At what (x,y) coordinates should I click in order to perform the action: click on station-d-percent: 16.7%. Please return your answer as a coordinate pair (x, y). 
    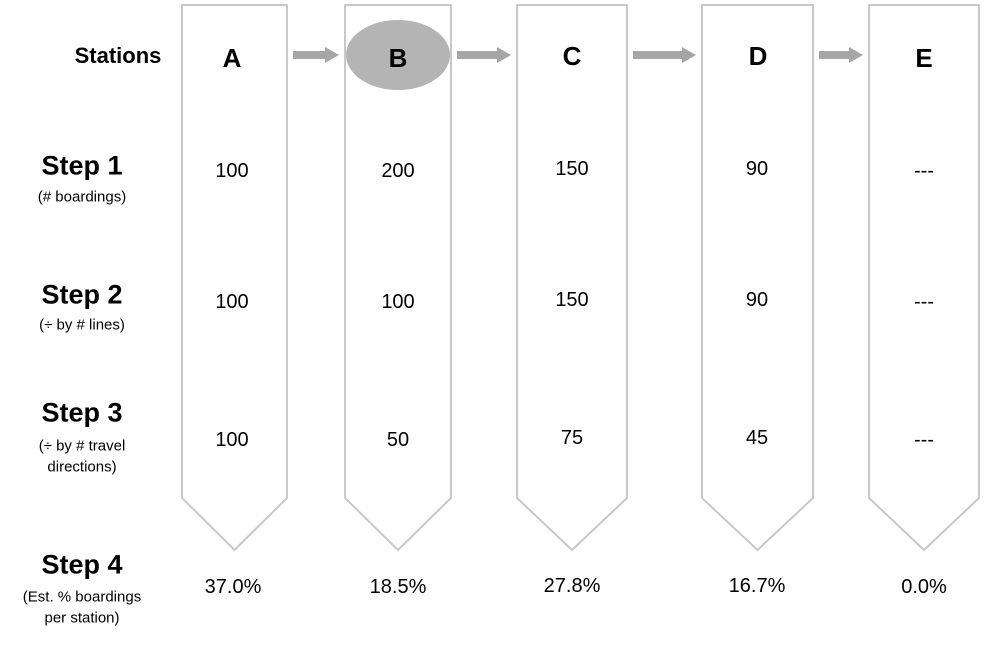
    Looking at the image, I should click on (757, 586).